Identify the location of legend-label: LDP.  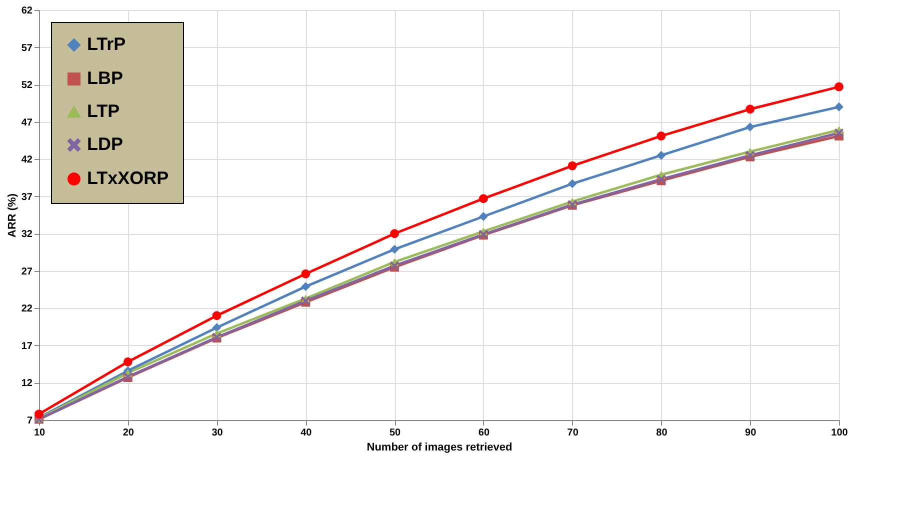
(105, 144).